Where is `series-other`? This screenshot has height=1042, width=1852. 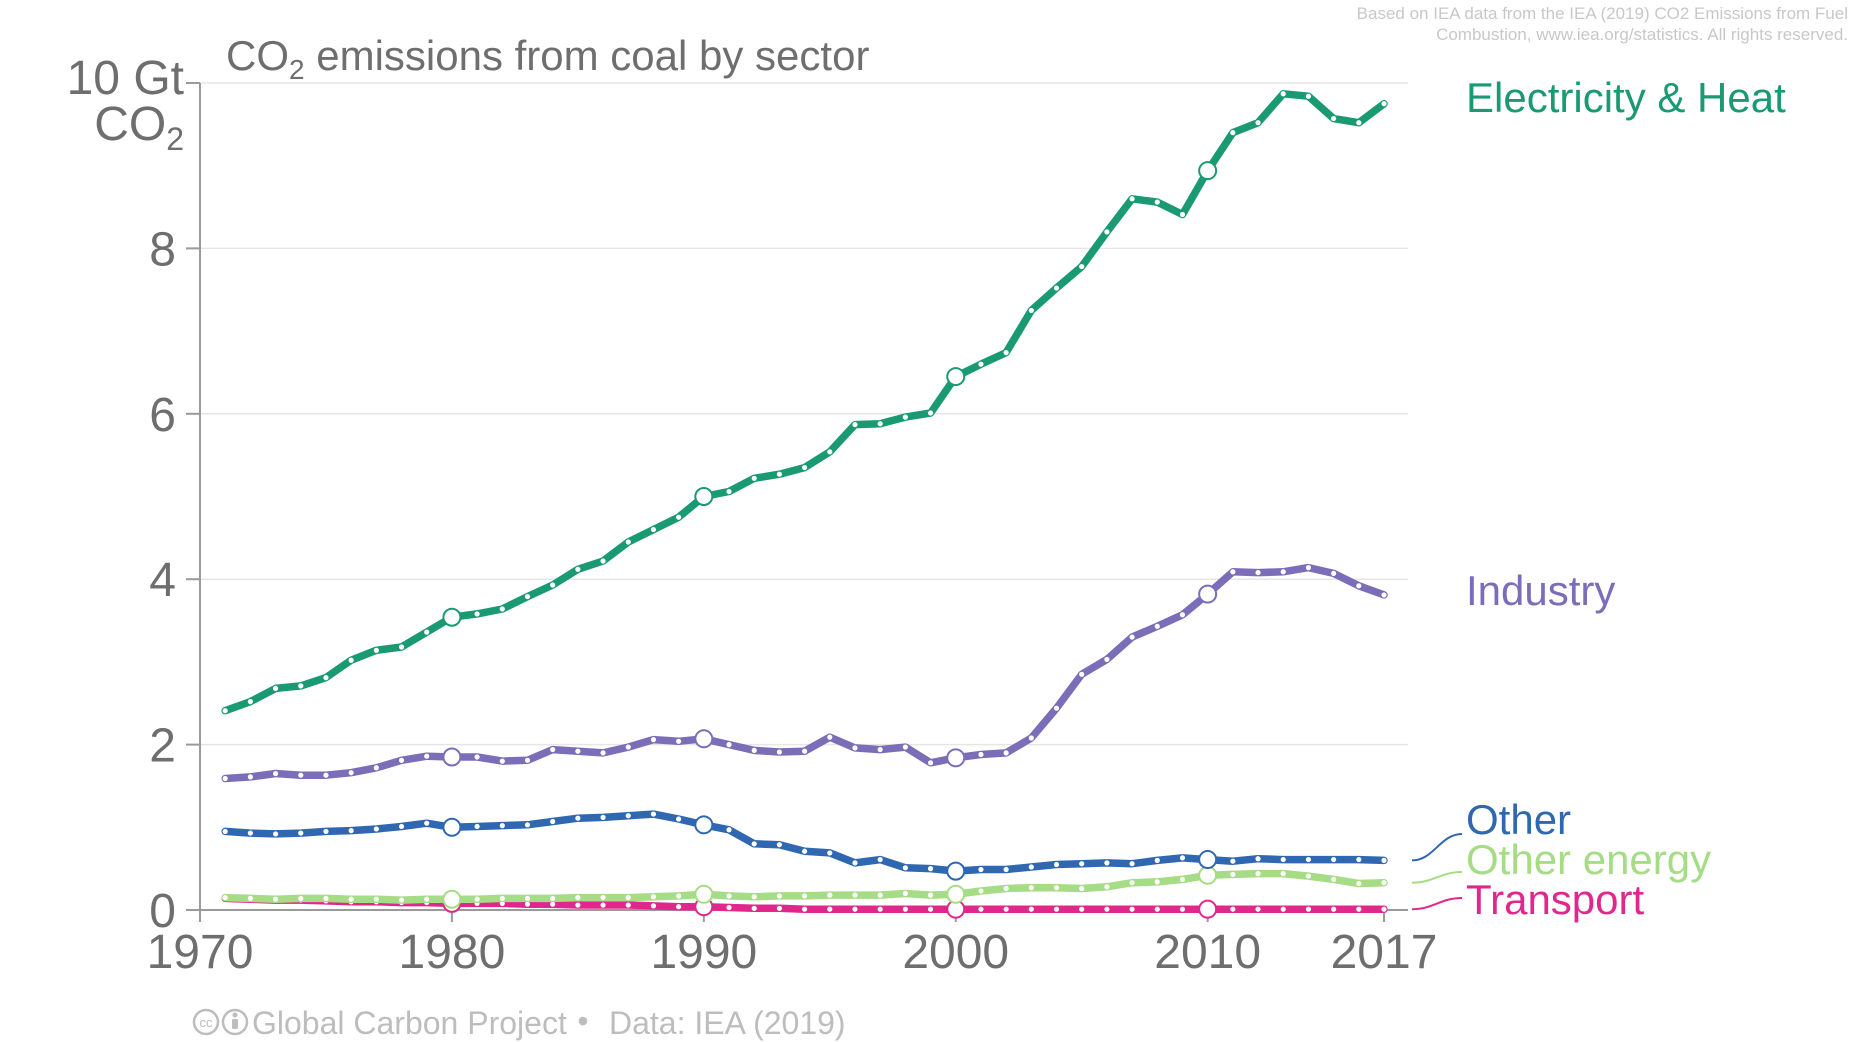
series-other is located at coordinates (804, 845).